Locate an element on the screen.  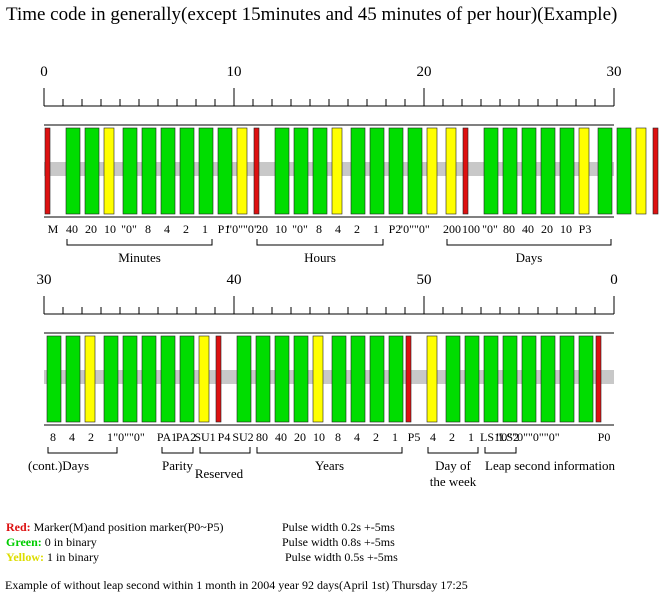
bit-label: LS2 is located at coordinates (509, 437).